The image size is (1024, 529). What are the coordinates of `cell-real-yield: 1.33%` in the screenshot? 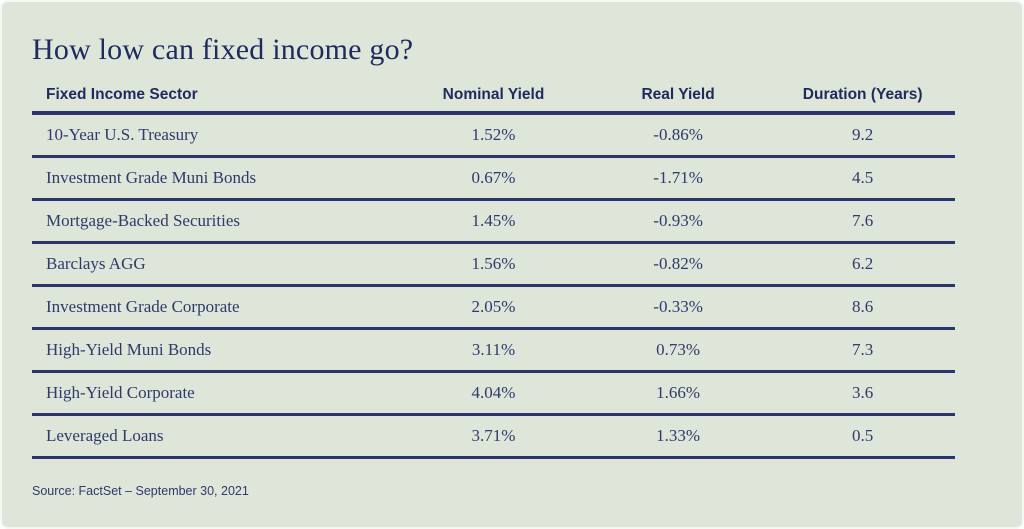 It's located at (678, 435).